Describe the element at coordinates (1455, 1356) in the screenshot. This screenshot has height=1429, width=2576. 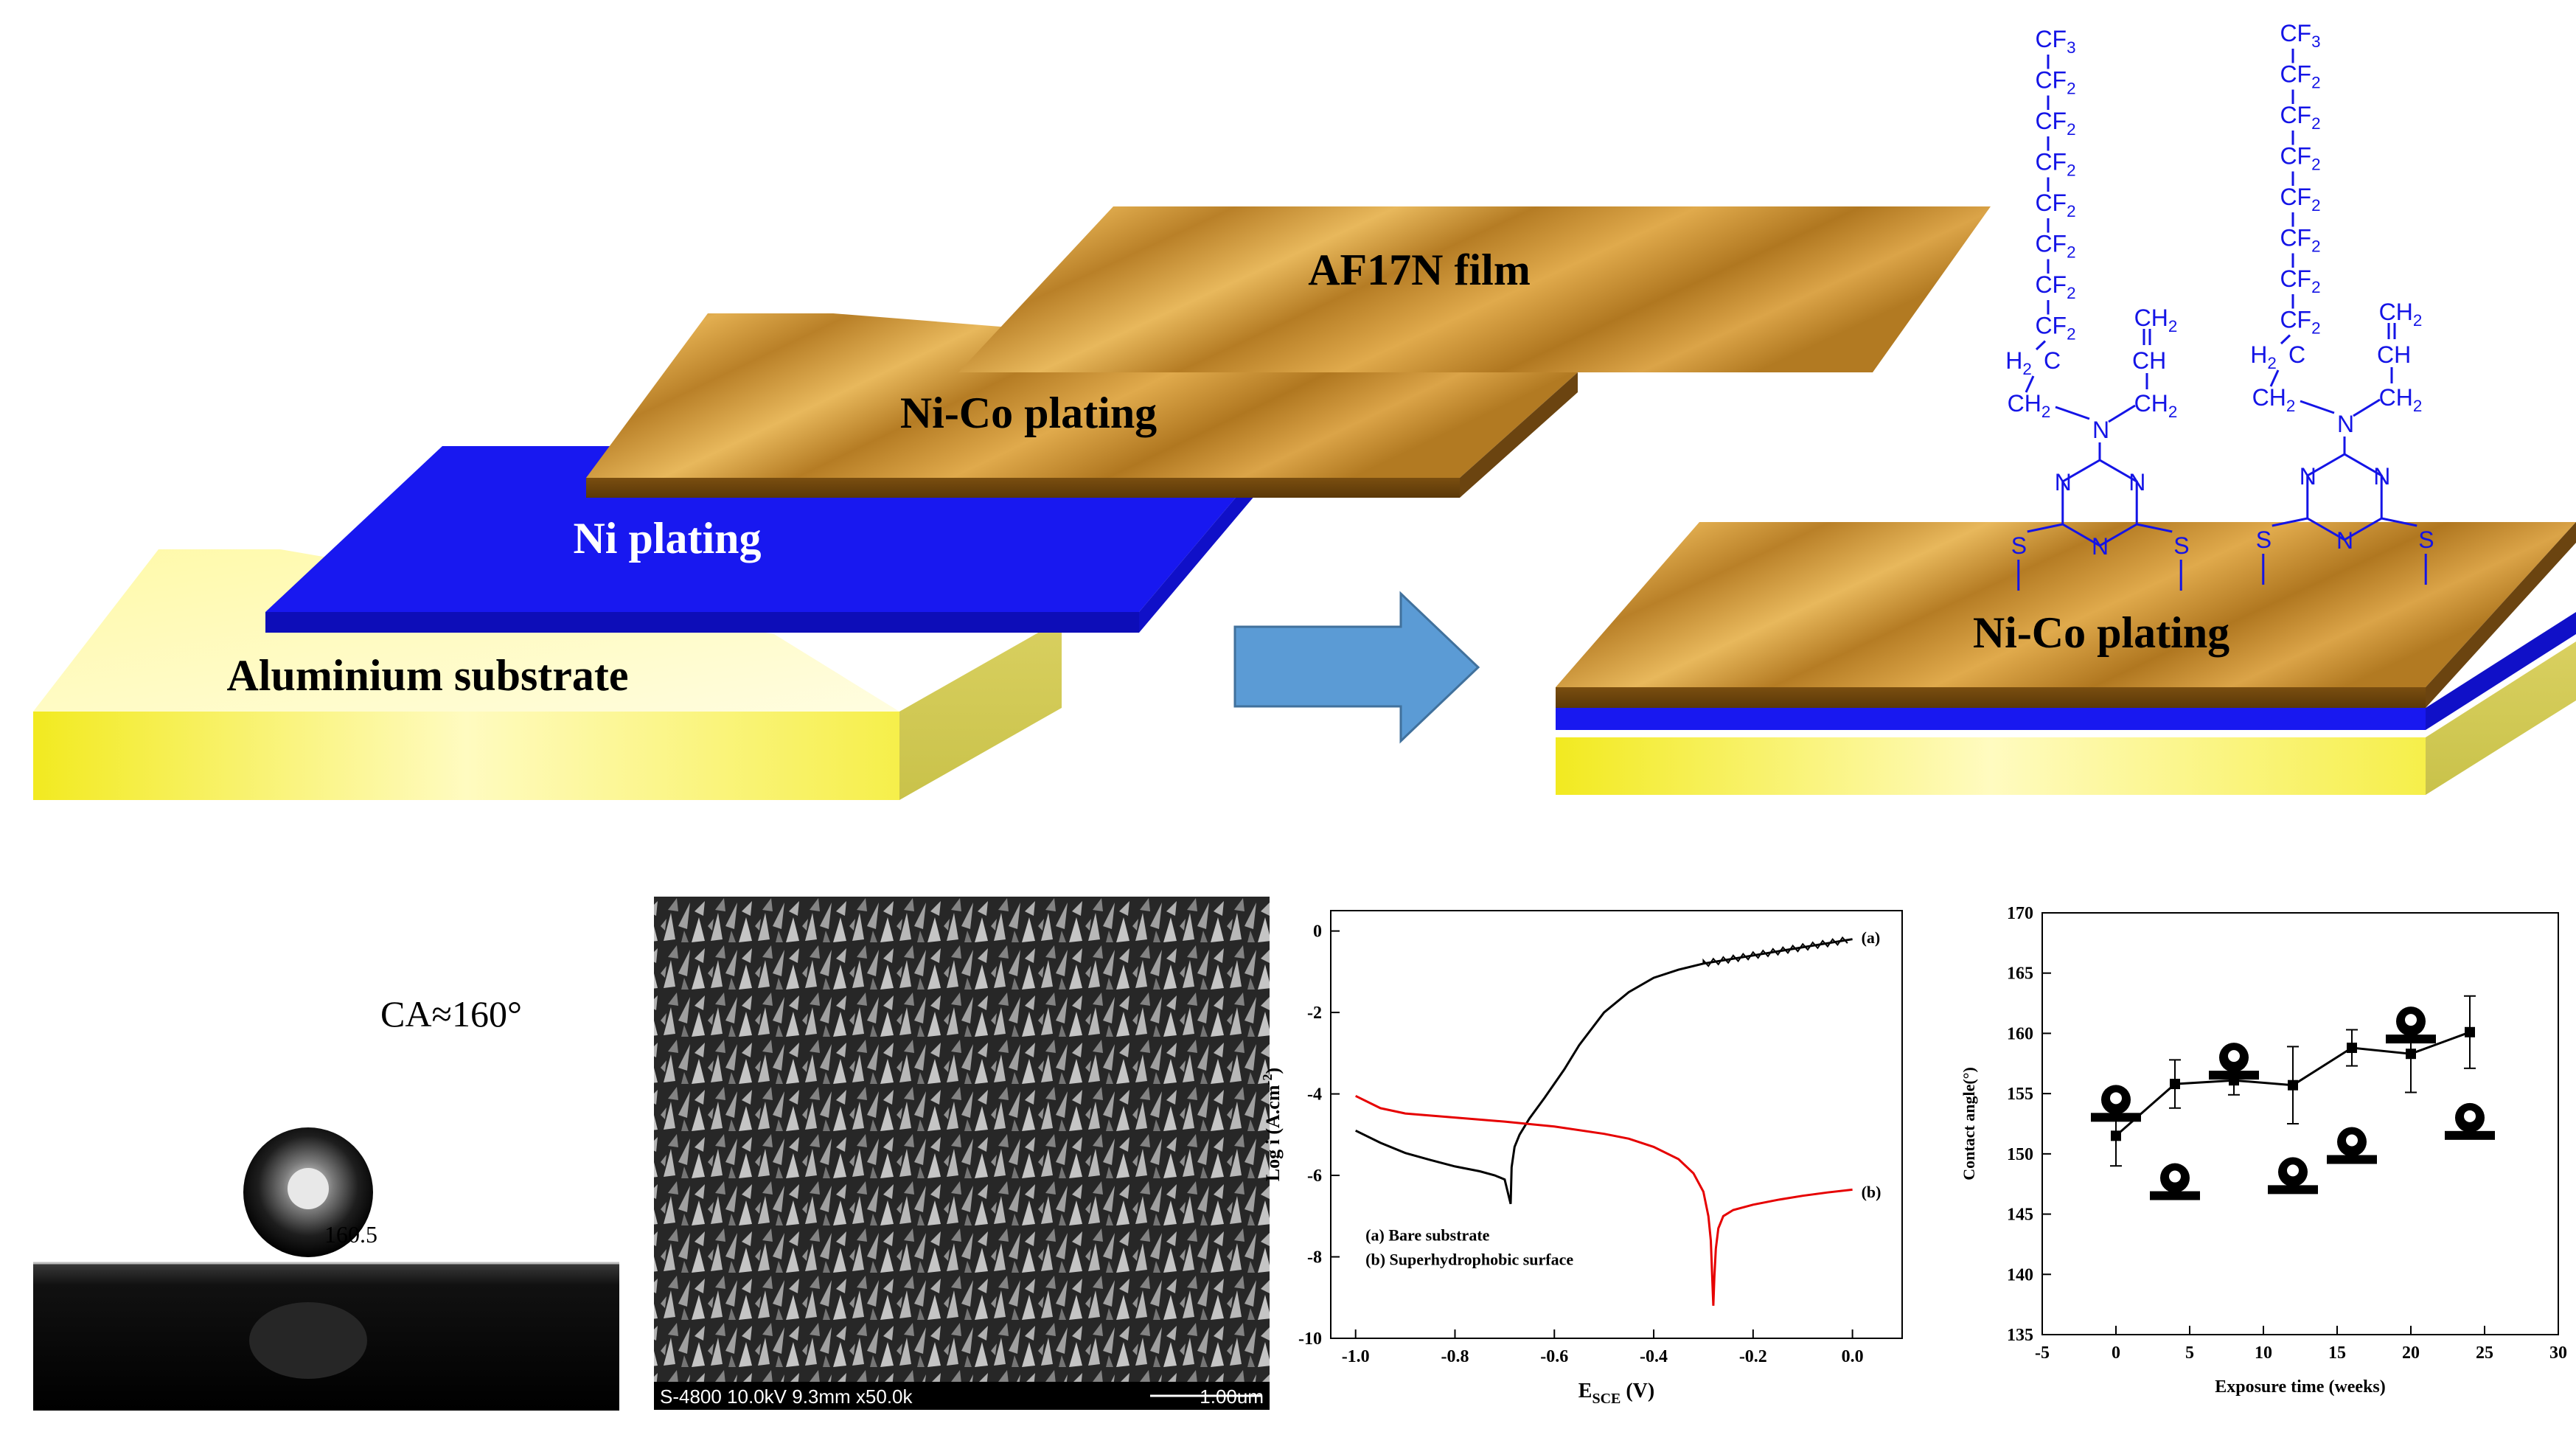
I see `x-tick-label: -0.8` at that location.